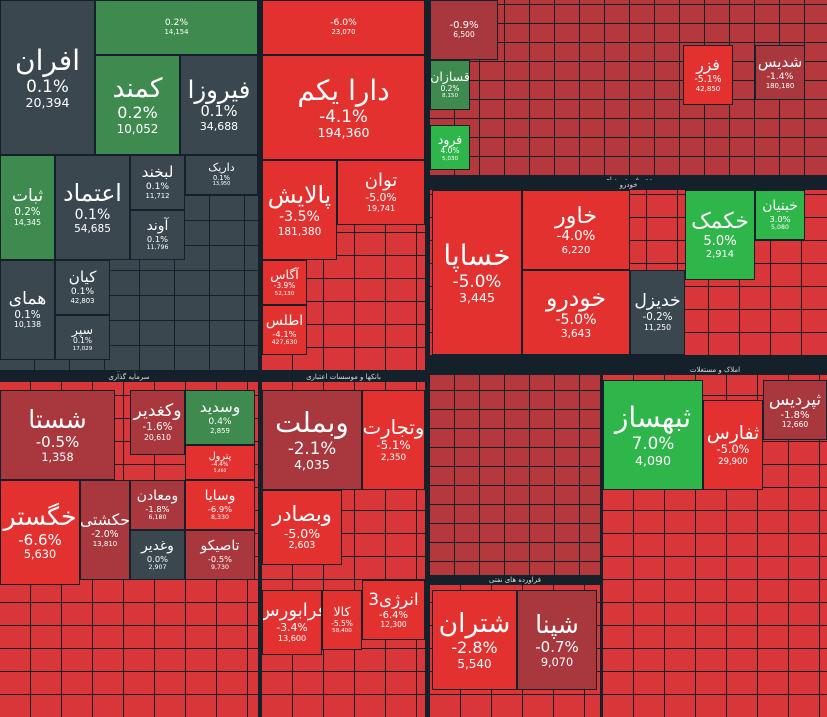  I want to click on stock-volume: 12,660, so click(795, 425).